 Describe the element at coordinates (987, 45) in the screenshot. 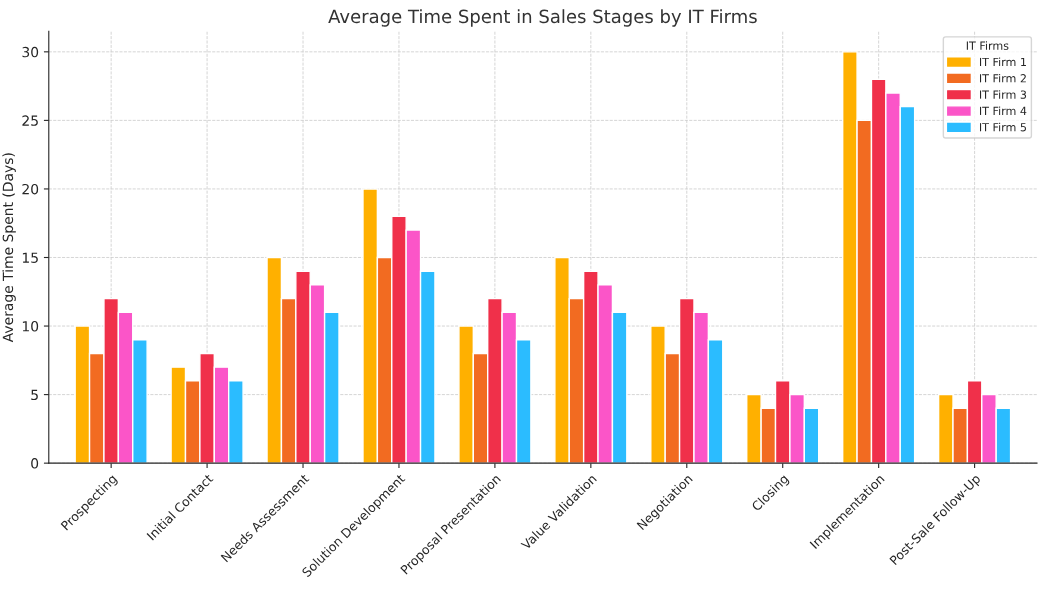

I see `legend-title: IT Firms` at that location.